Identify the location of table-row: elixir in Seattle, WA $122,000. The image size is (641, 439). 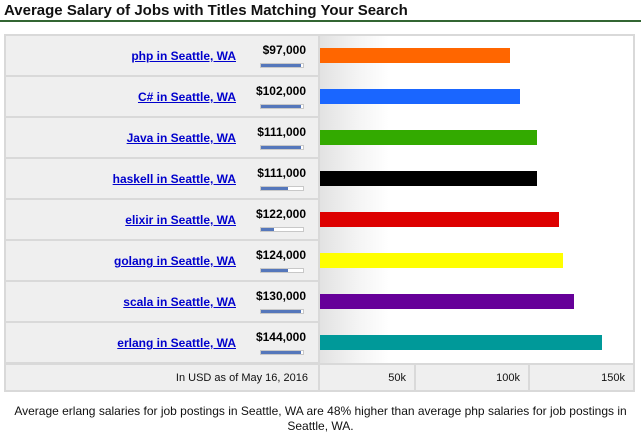
(162, 219).